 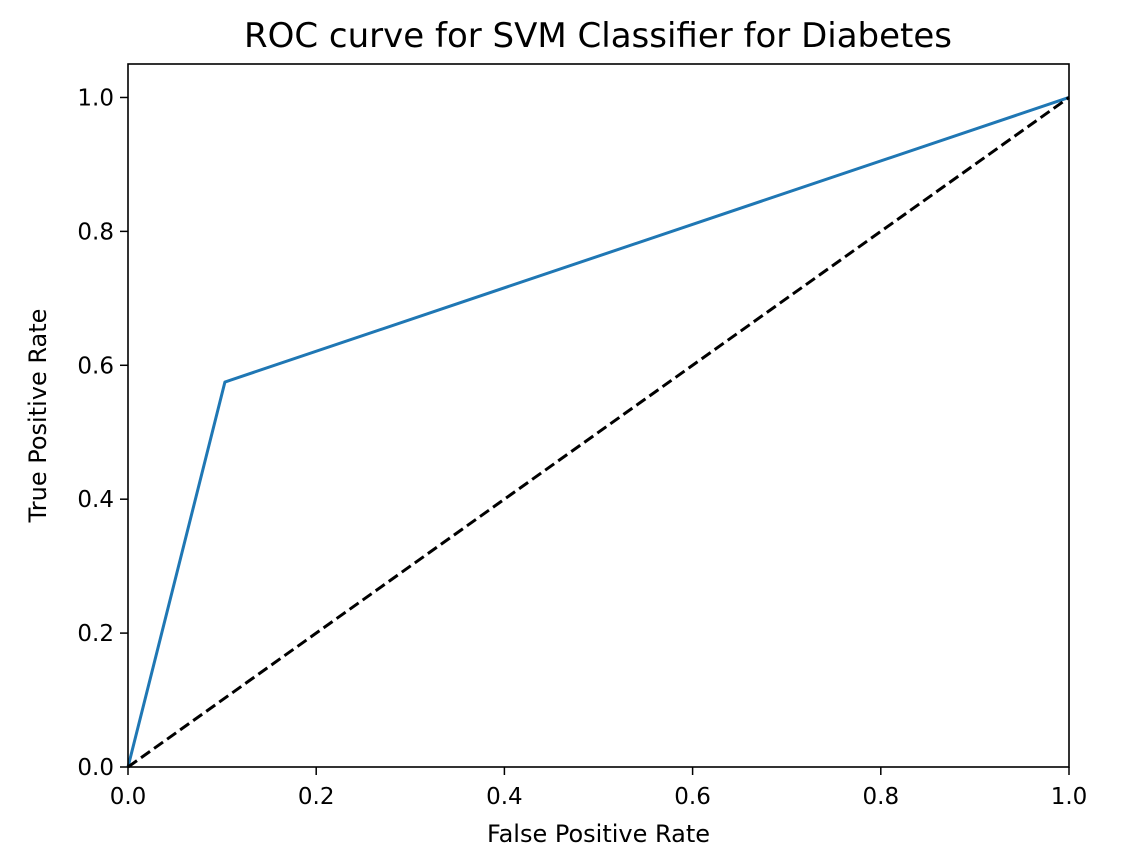 What do you see at coordinates (316, 797) in the screenshot?
I see `x-tick-label: 0.2` at bounding box center [316, 797].